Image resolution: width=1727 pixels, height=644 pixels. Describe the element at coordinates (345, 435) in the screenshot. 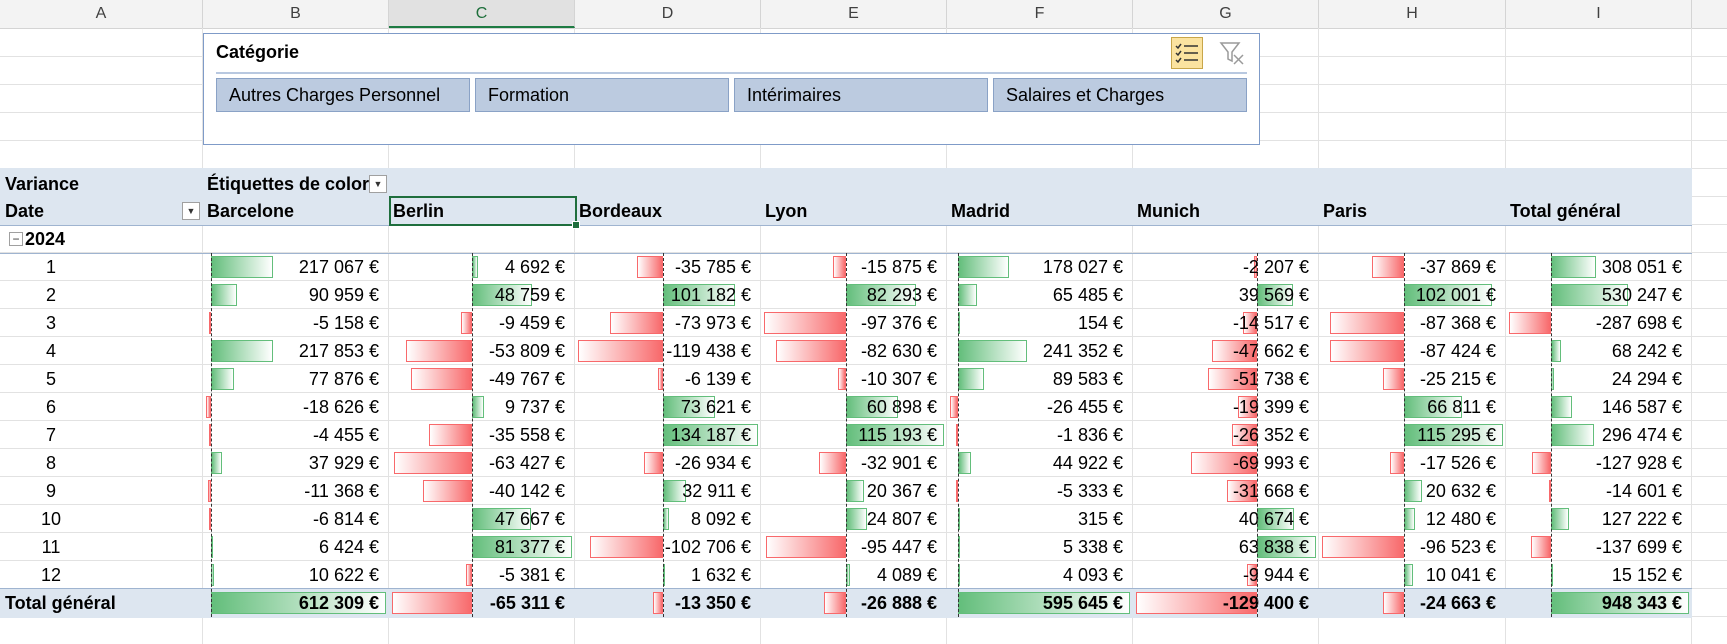

I see `pivot-value-cell: -4 455 €` at that location.